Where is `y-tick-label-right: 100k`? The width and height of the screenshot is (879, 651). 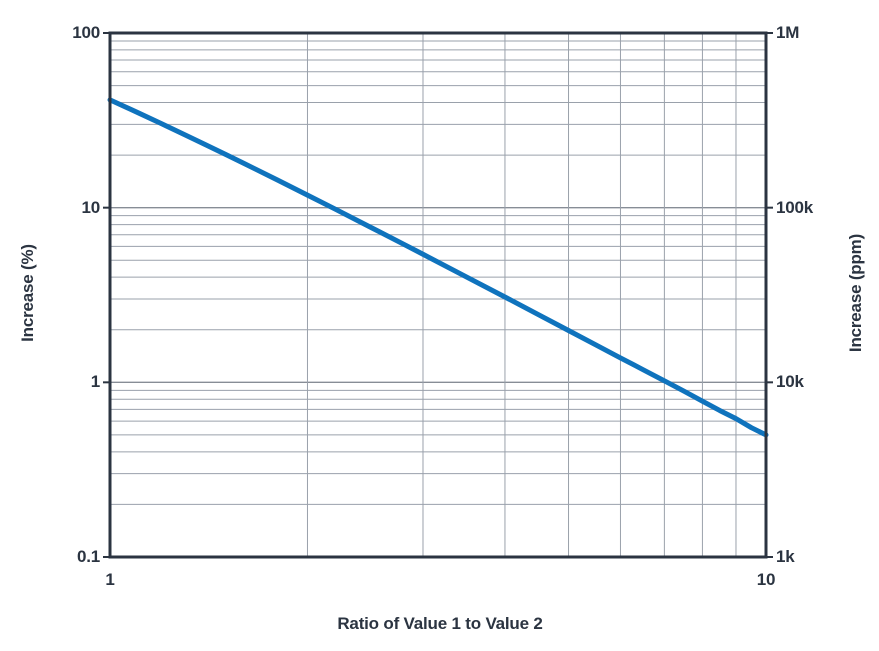 y-tick-label-right: 100k is located at coordinates (795, 207).